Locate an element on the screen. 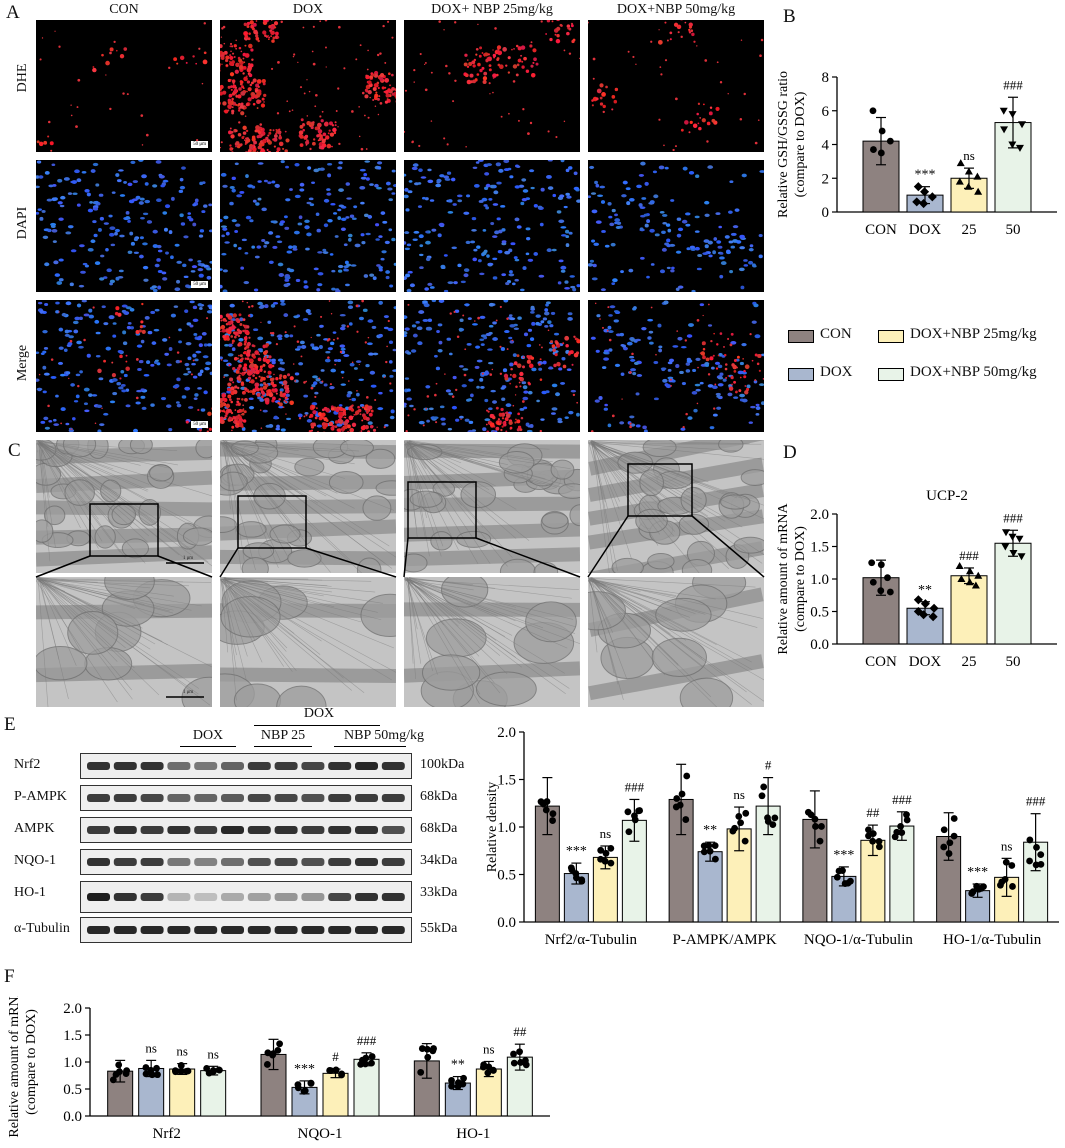 This screenshot has width=1065, height=1148. micrograph-merge-dox is located at coordinates (308, 366).